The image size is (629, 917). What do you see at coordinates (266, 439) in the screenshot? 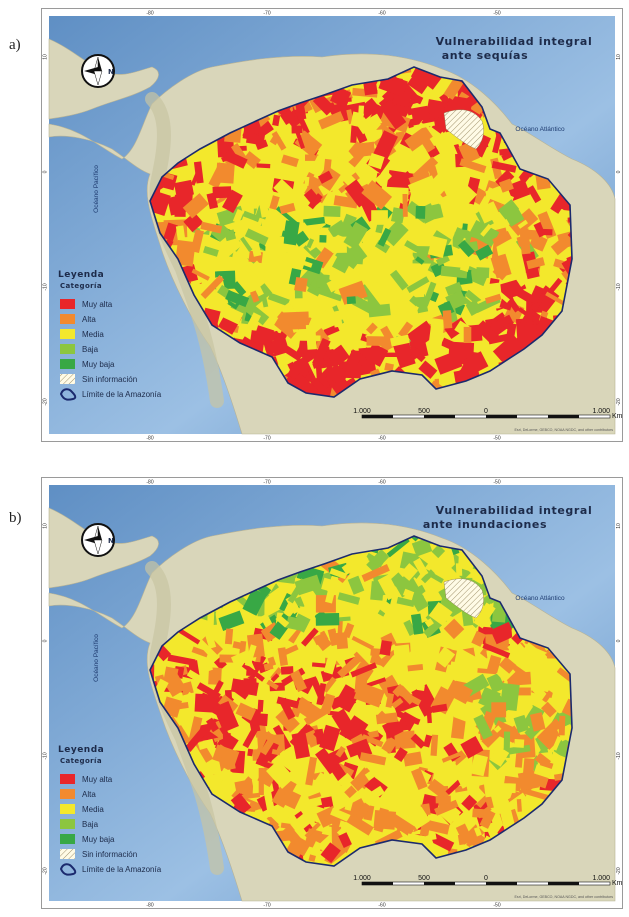
I see `longitude-tick-bottom: -70` at bounding box center [266, 439].